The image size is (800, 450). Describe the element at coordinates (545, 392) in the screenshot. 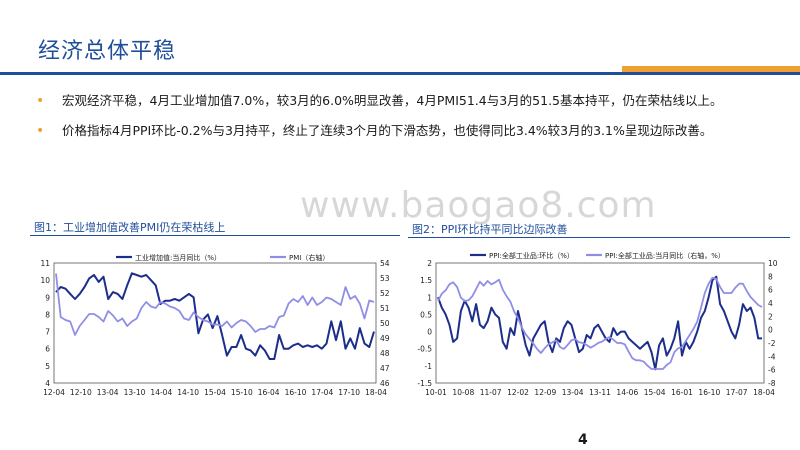

I see `x-tick-label: 12-09` at that location.